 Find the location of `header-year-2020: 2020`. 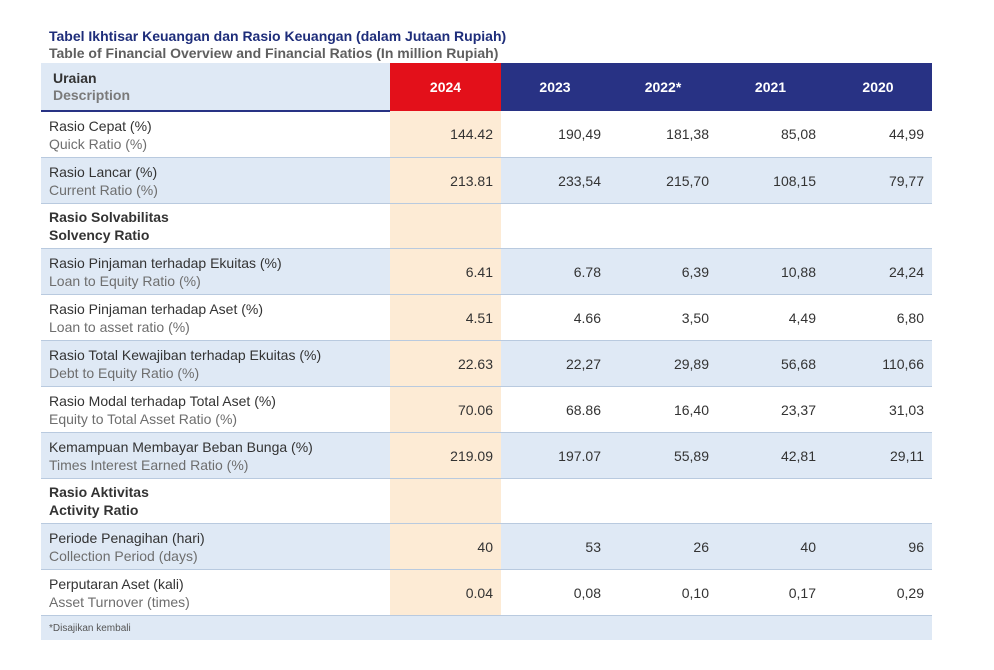

header-year-2020: 2020 is located at coordinates (878, 87).